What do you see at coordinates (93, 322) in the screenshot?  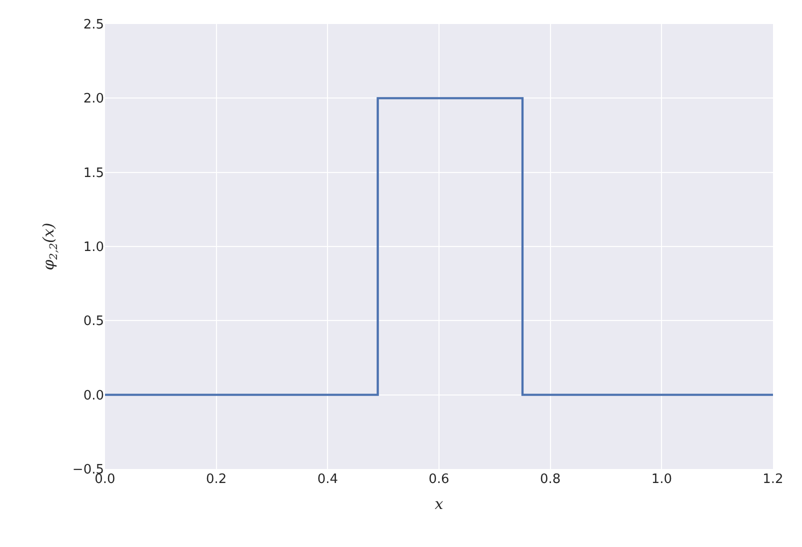 I see `y-tick-label: 0.5` at bounding box center [93, 322].